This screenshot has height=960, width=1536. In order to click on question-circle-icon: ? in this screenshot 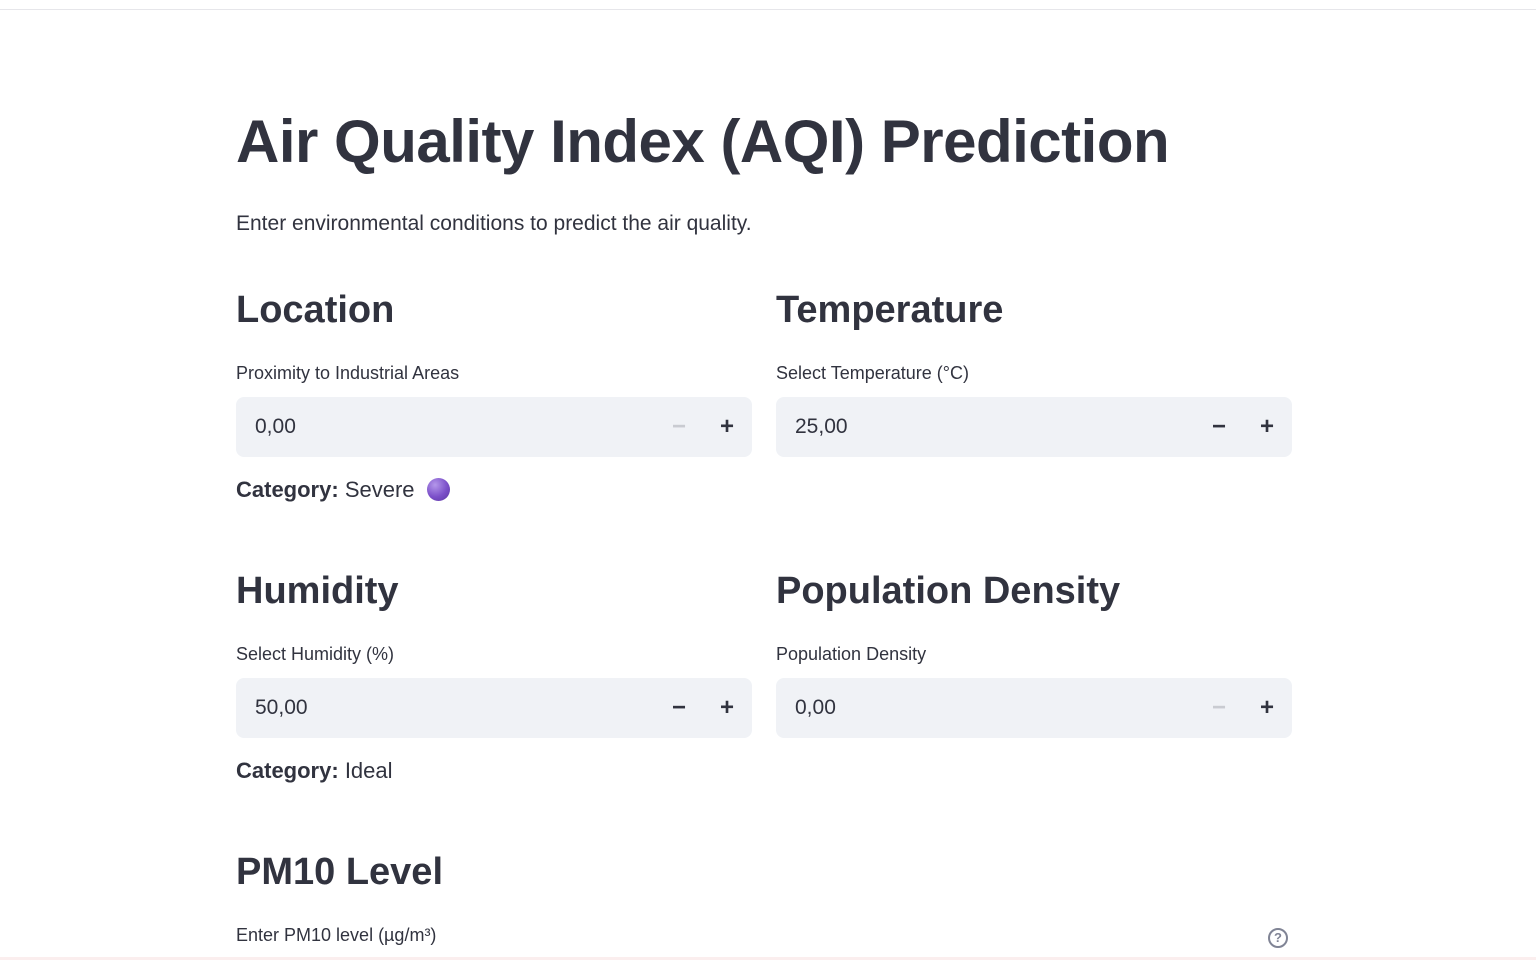, I will do `click(1278, 938)`.